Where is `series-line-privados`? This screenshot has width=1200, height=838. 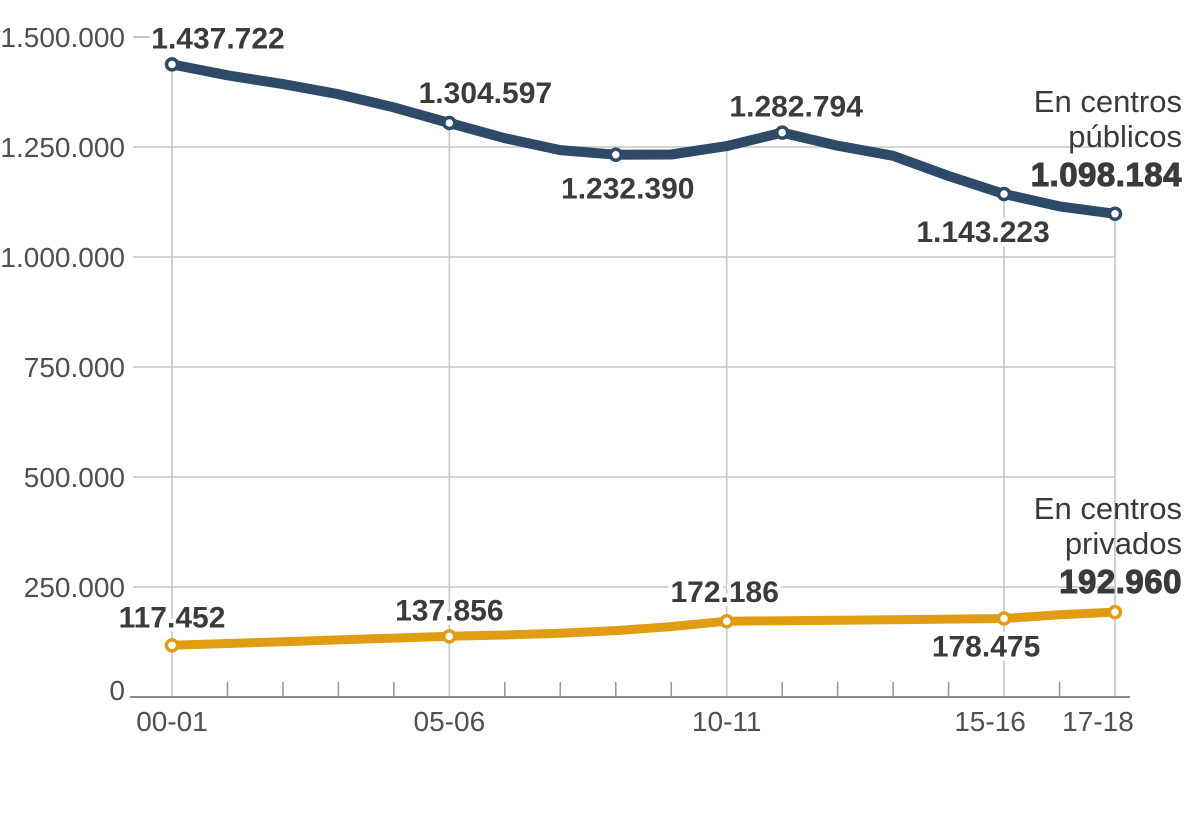
series-line-privados is located at coordinates (643, 628).